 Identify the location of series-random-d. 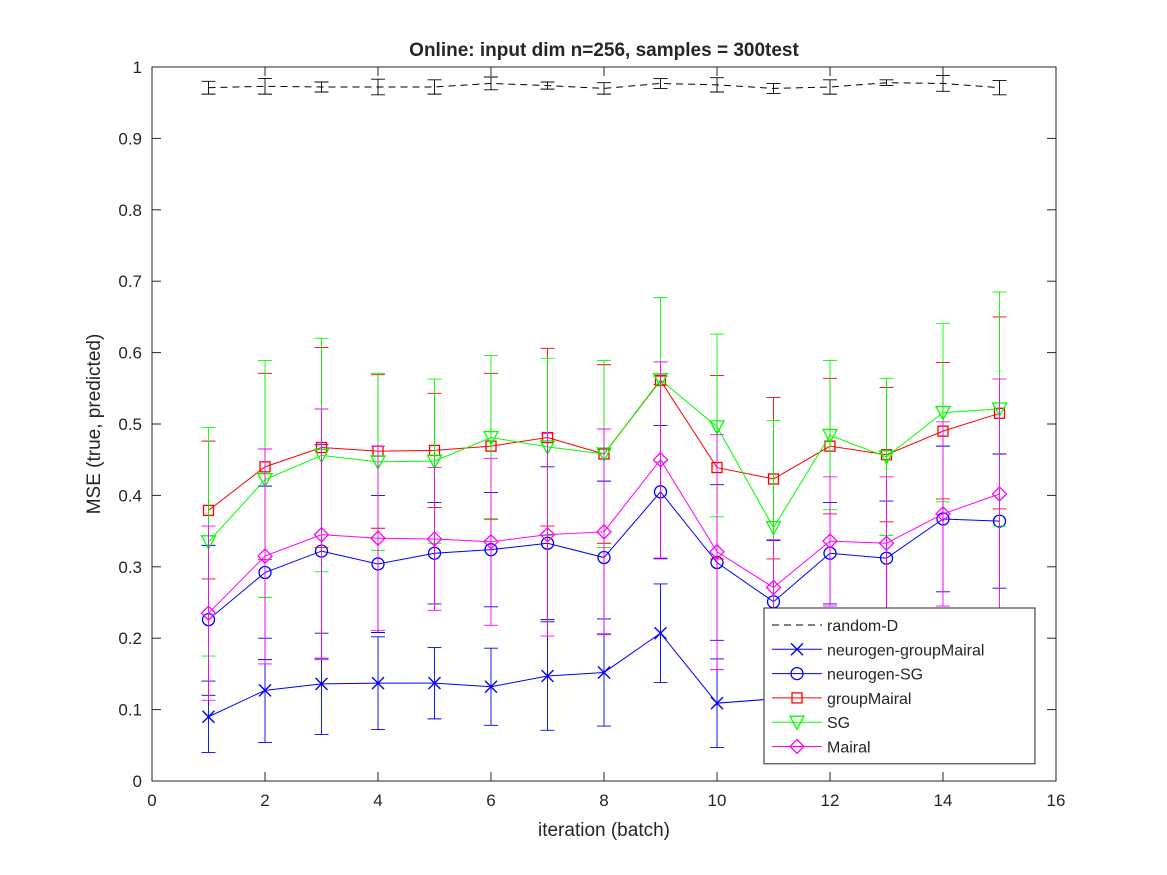
(604, 85).